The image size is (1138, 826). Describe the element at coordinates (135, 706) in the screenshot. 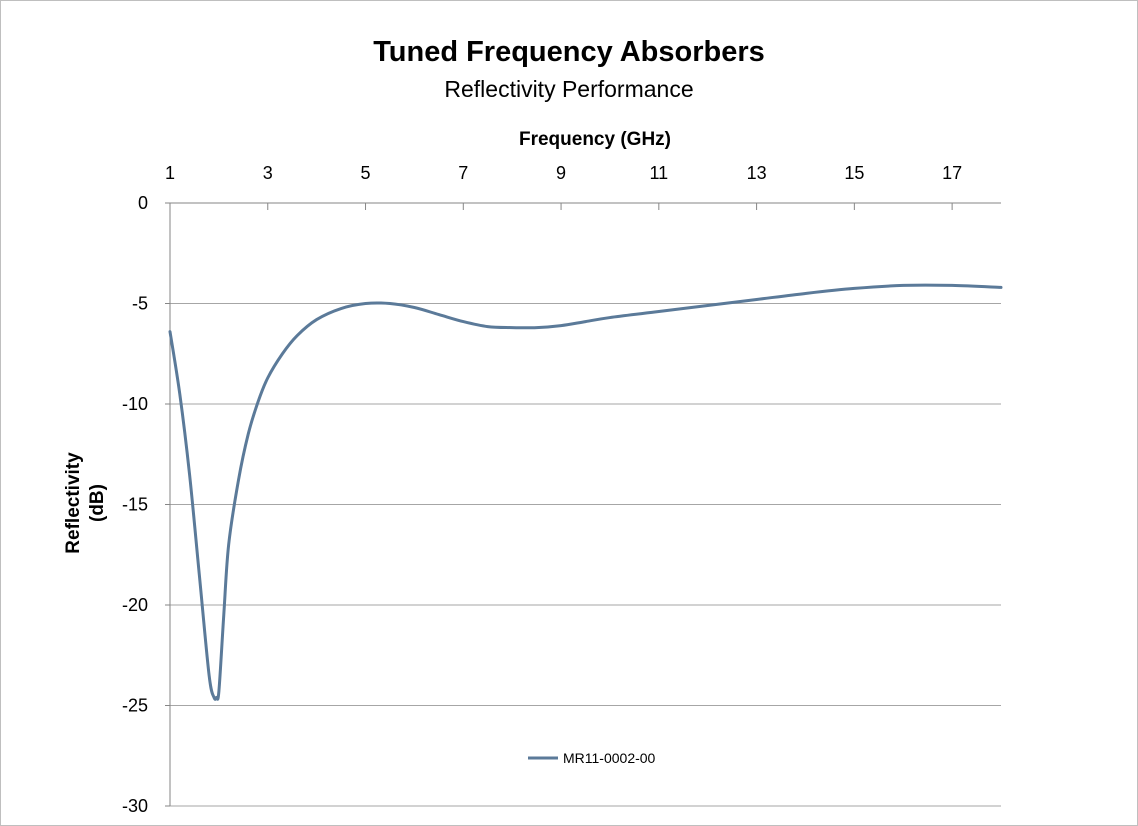

I see `y-tick-label: -25` at that location.